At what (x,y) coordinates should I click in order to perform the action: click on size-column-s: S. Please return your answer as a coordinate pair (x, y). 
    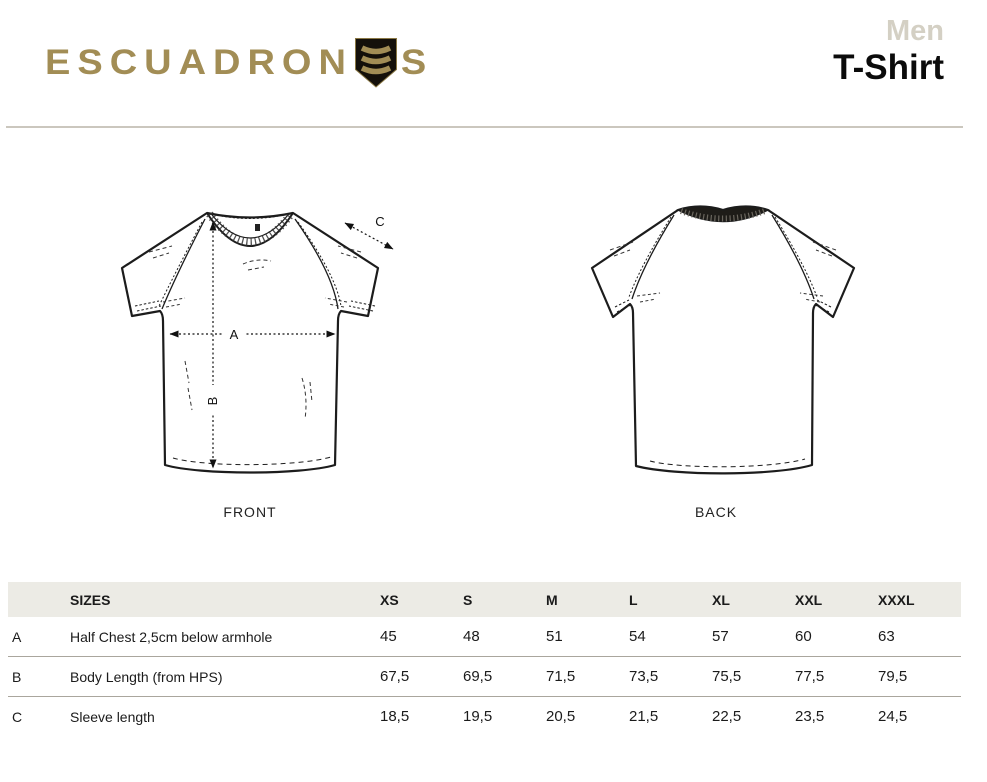
    Looking at the image, I should click on (468, 599).